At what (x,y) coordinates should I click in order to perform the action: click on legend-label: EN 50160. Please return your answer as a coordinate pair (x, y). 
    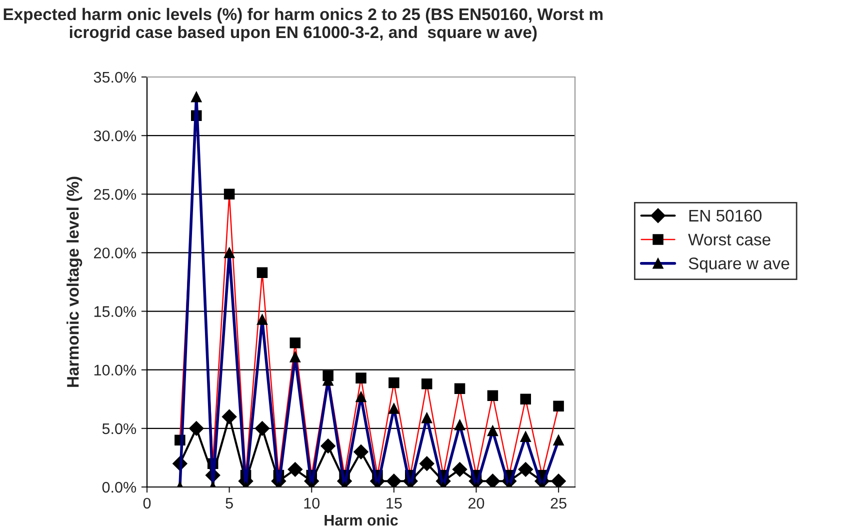
    Looking at the image, I should click on (725, 216).